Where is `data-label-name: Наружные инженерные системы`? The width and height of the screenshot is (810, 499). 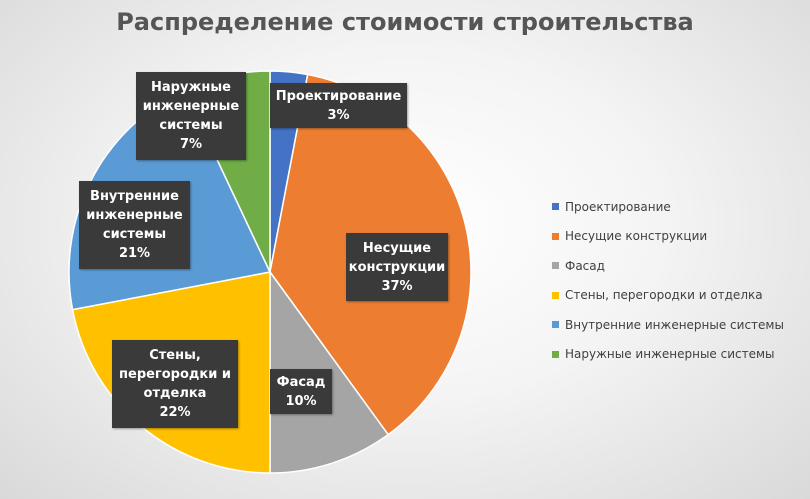
data-label-name: Наружные инженерные системы is located at coordinates (191, 106).